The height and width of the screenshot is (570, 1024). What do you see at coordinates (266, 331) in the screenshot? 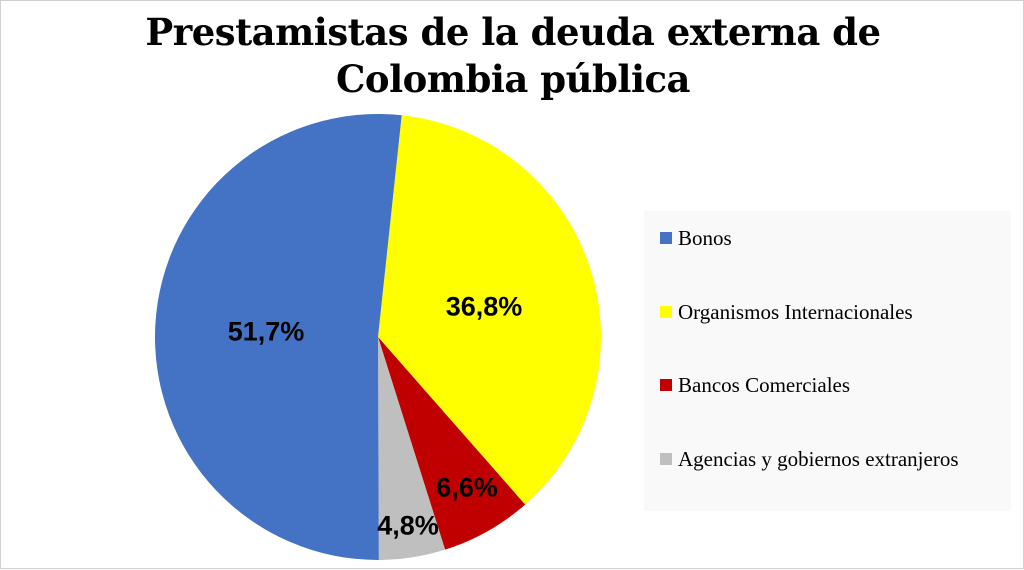
I see `slice-label-bonos: 51,7%` at bounding box center [266, 331].